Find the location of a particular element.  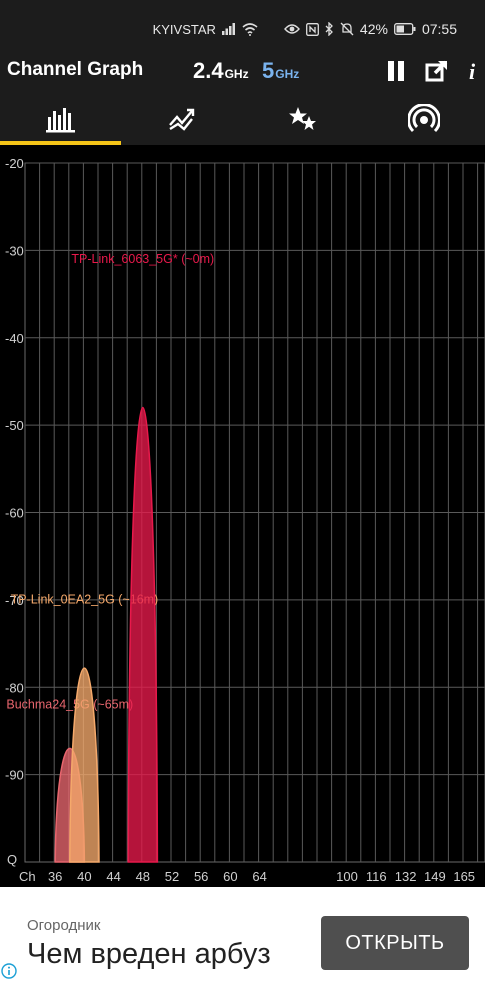

y-tick-label: -20 is located at coordinates (14, 163).